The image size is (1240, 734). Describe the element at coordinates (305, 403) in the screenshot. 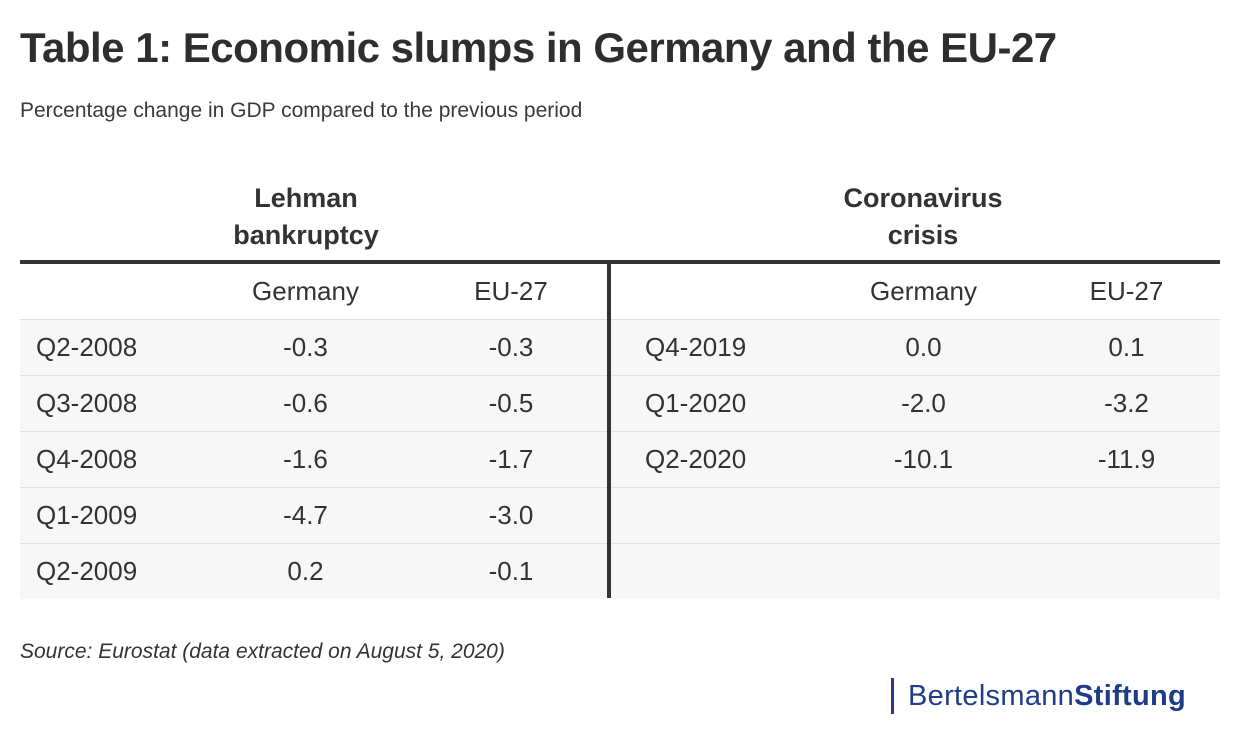

I see `germany-value-cell: -0.6` at that location.